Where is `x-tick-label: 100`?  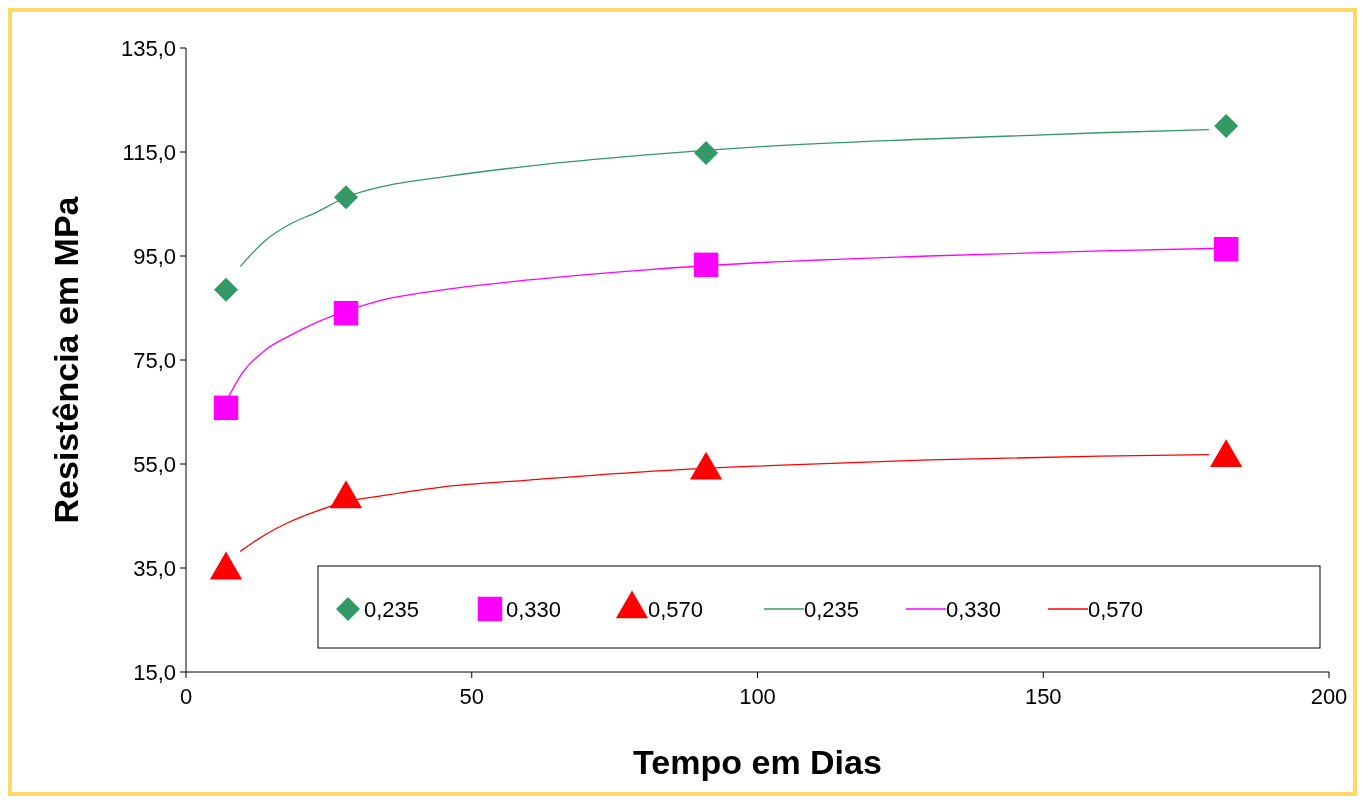
x-tick-label: 100 is located at coordinates (757, 696).